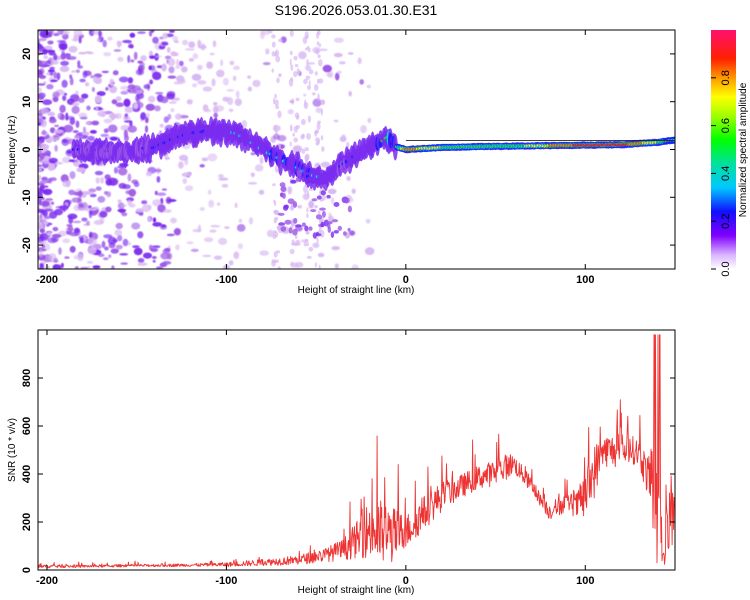 The width and height of the screenshot is (750, 600). I want to click on snr-x-label: Height of straight line (km), so click(356, 590).